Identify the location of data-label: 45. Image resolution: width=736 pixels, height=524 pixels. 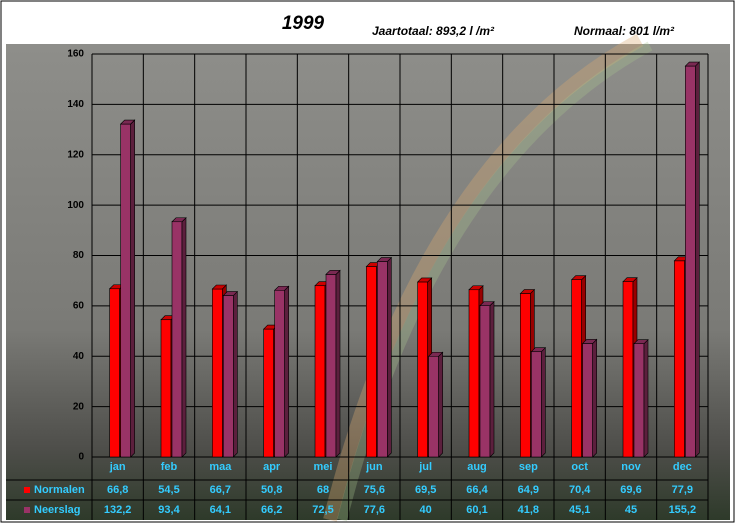
(631, 510).